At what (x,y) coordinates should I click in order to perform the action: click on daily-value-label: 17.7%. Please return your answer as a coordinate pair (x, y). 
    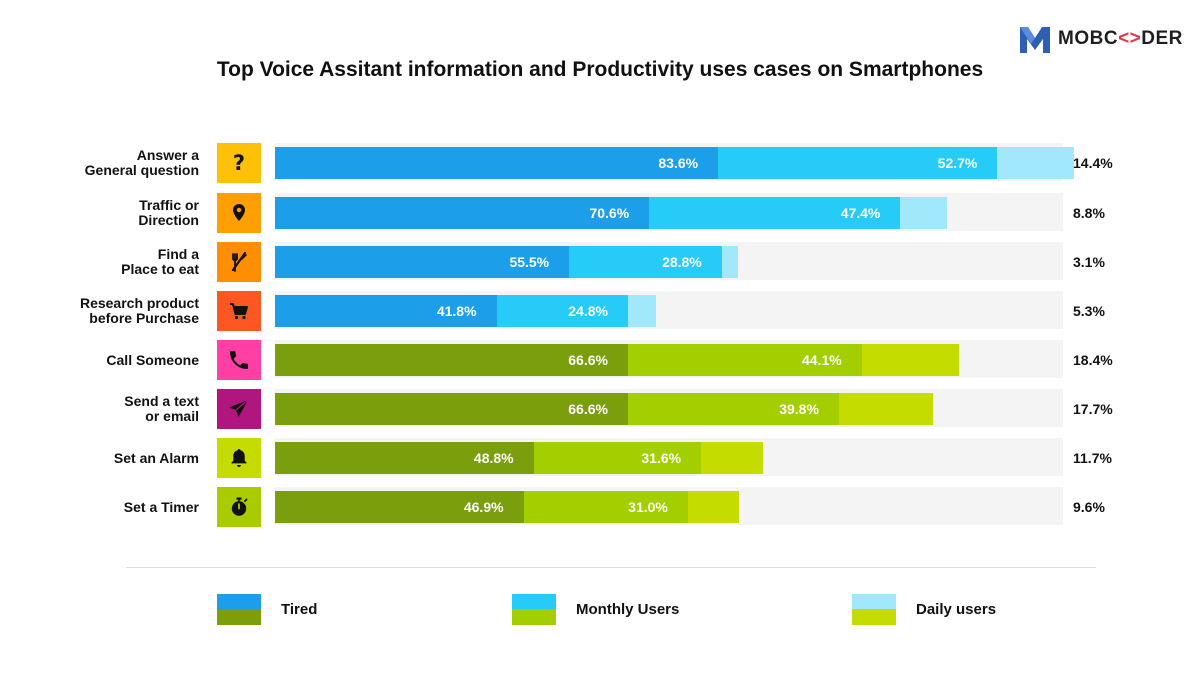
    Looking at the image, I should click on (1093, 409).